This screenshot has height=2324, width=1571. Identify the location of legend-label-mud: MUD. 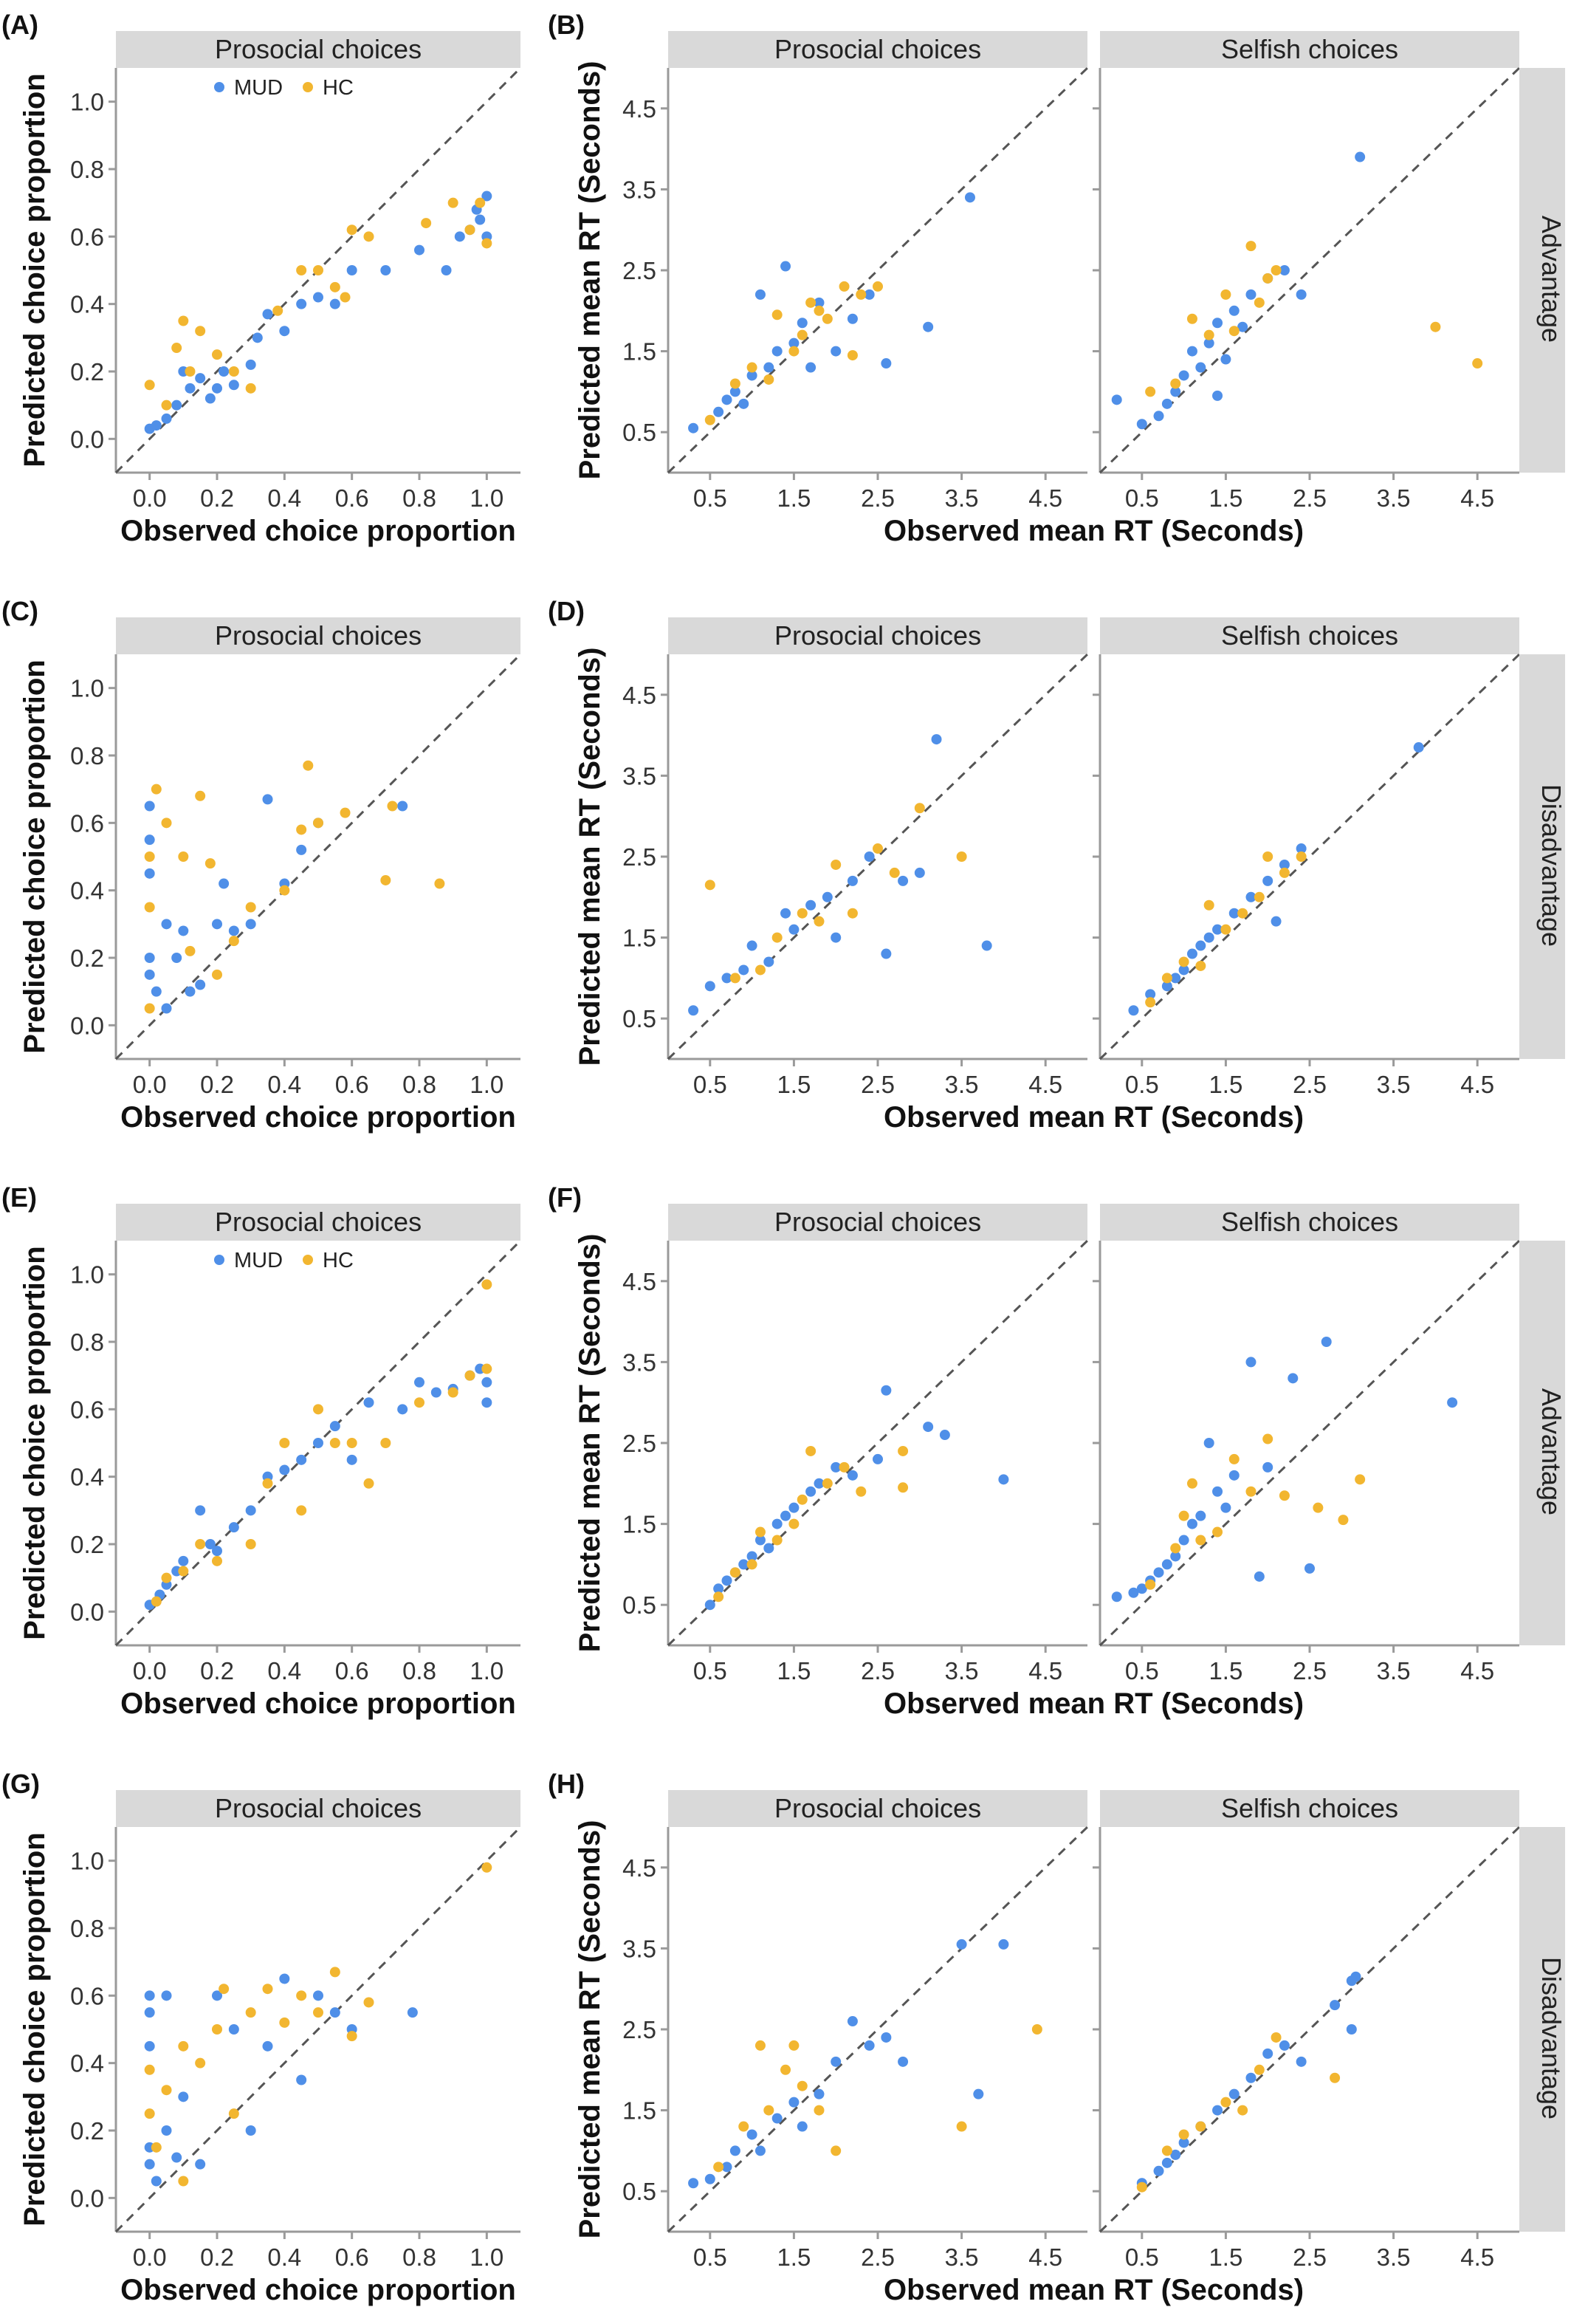
(258, 88).